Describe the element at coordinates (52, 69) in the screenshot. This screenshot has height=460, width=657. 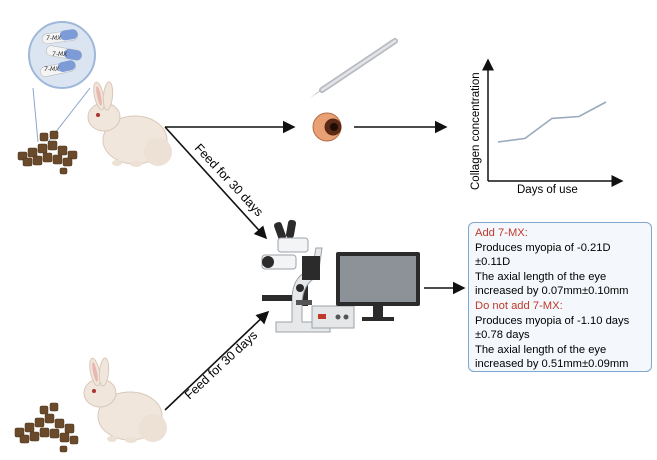
I see `pill-label-3: 7-MX` at that location.